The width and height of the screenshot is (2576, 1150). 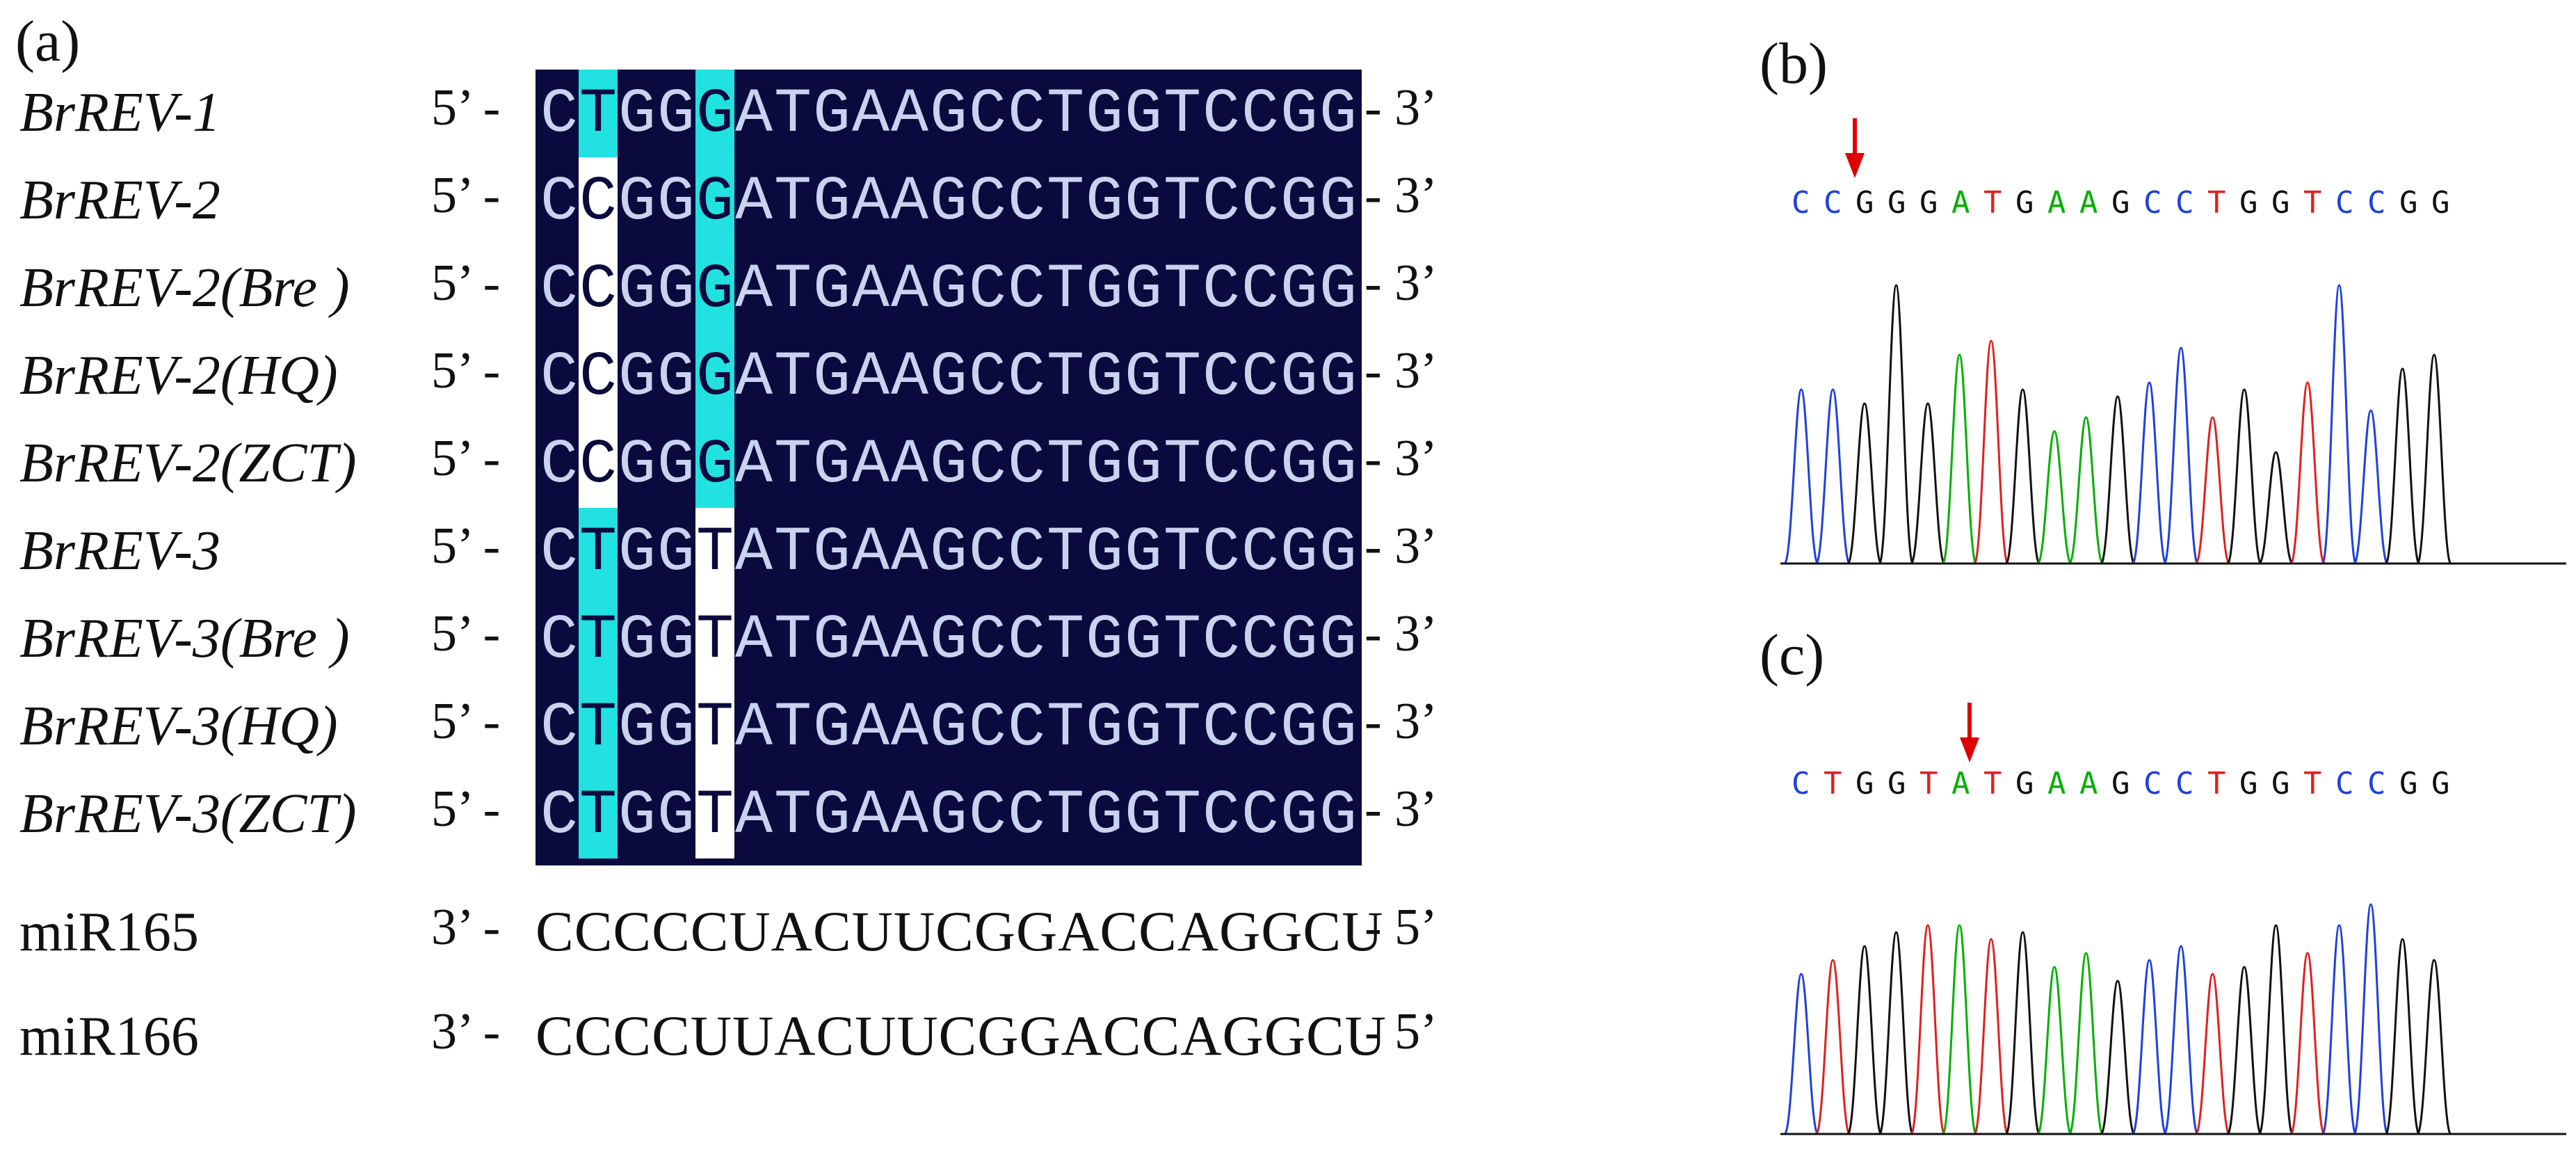 What do you see at coordinates (178, 376) in the screenshot?
I see `alignment-row-name: BrREV-2(HQ)` at bounding box center [178, 376].